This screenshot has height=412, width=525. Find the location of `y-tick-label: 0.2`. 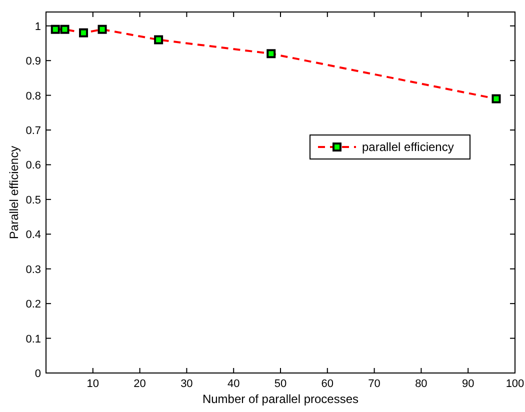

y-tick-label: 0.2 is located at coordinates (33, 304).